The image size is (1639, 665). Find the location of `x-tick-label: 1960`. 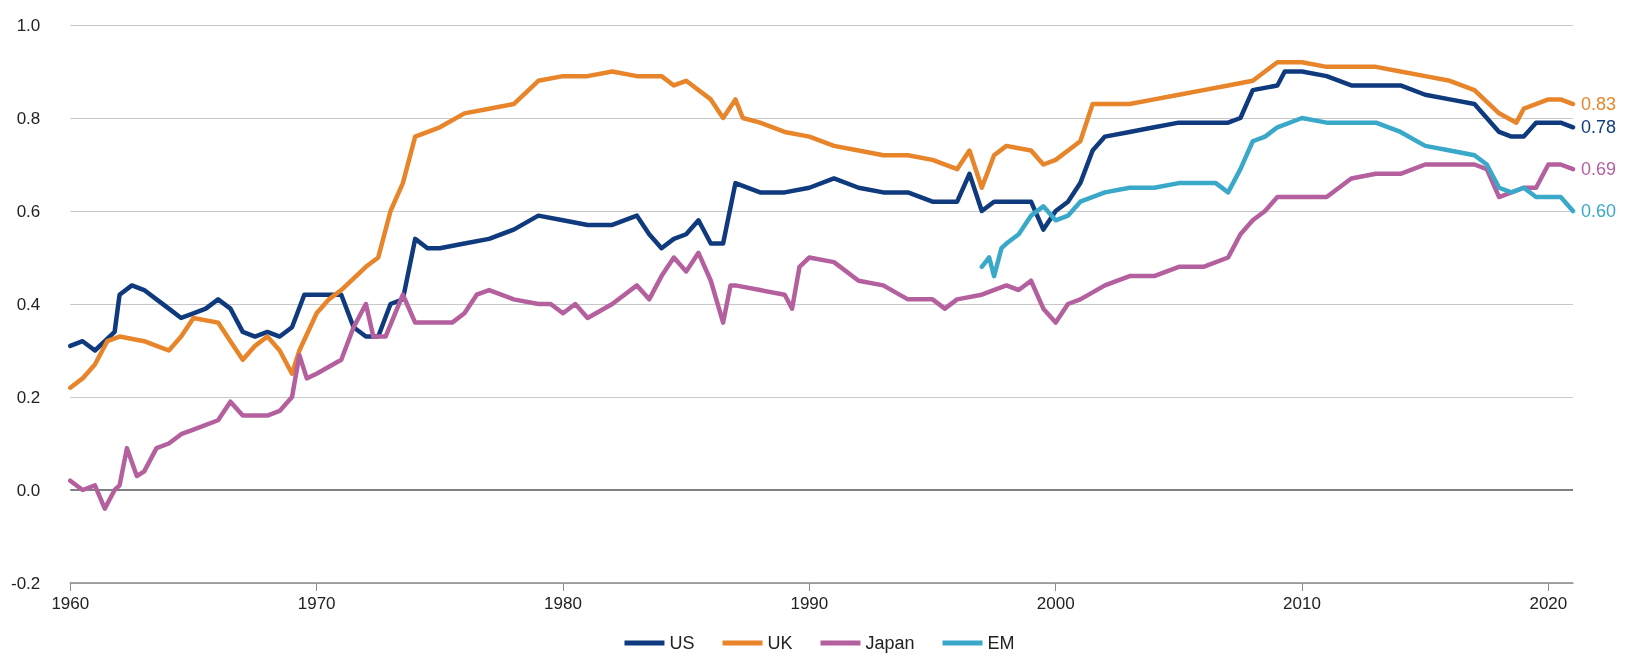

x-tick-label: 1960 is located at coordinates (70, 603).